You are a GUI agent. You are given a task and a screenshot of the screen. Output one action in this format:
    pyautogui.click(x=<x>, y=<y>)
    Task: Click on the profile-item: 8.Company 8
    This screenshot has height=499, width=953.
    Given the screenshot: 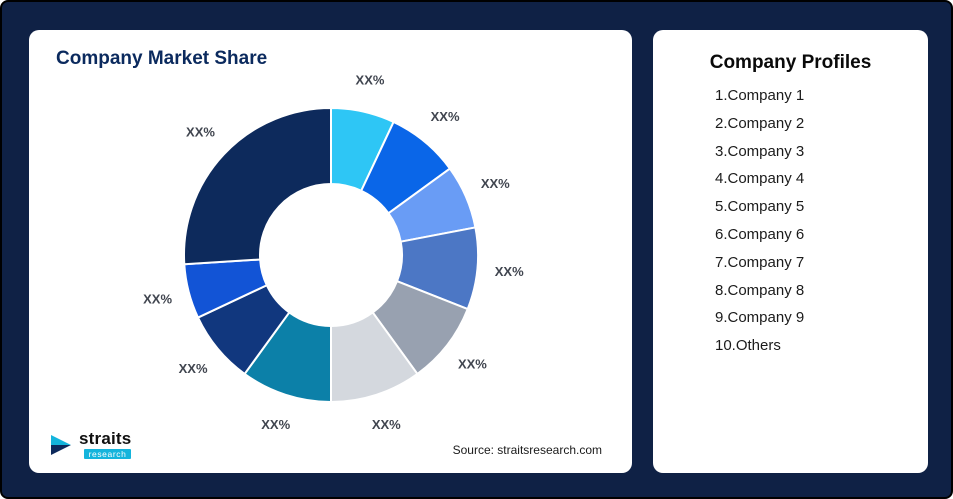 What is the action you would take?
    pyautogui.click(x=760, y=290)
    